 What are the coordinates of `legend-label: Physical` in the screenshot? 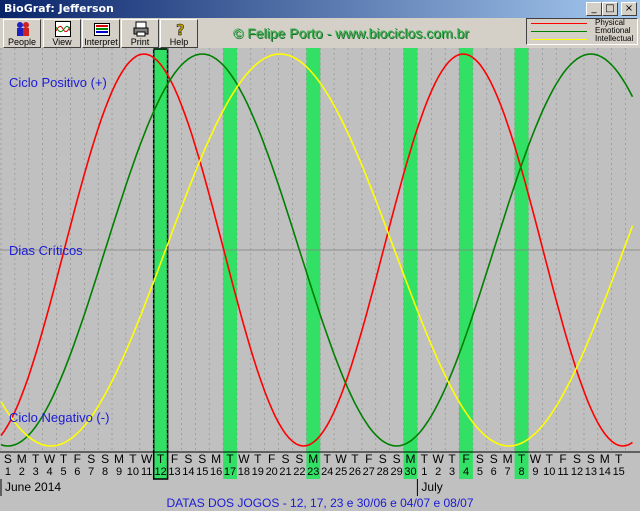 It's located at (610, 22).